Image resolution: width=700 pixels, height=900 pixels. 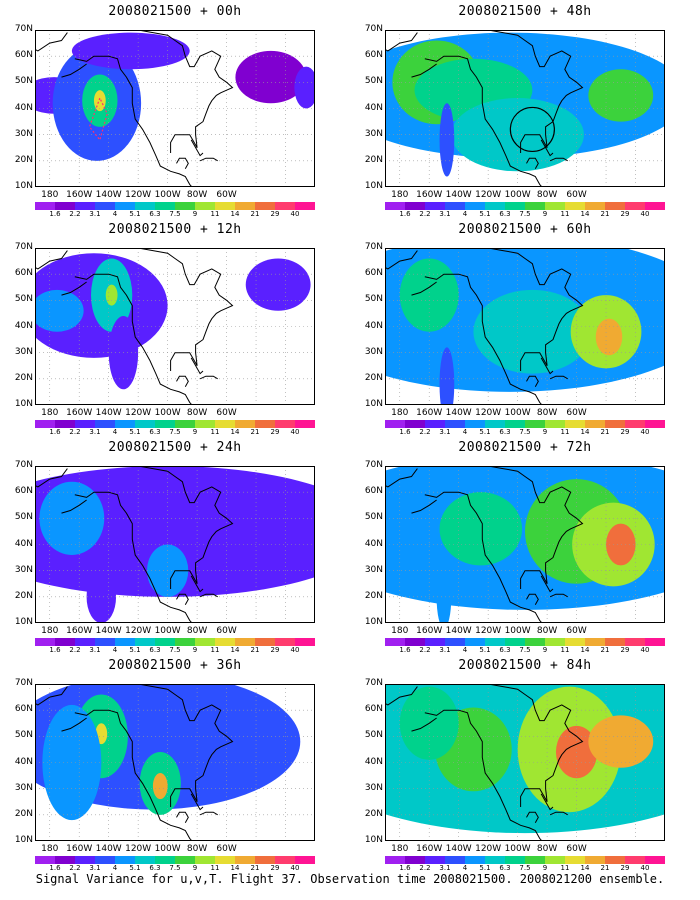 What do you see at coordinates (175, 447) in the screenshot?
I see `panel-title: 2008021500 + 24h` at bounding box center [175, 447].